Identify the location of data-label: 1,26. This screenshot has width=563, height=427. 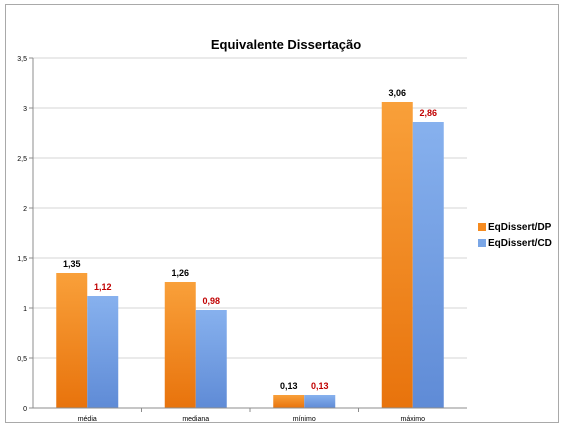
(180, 273).